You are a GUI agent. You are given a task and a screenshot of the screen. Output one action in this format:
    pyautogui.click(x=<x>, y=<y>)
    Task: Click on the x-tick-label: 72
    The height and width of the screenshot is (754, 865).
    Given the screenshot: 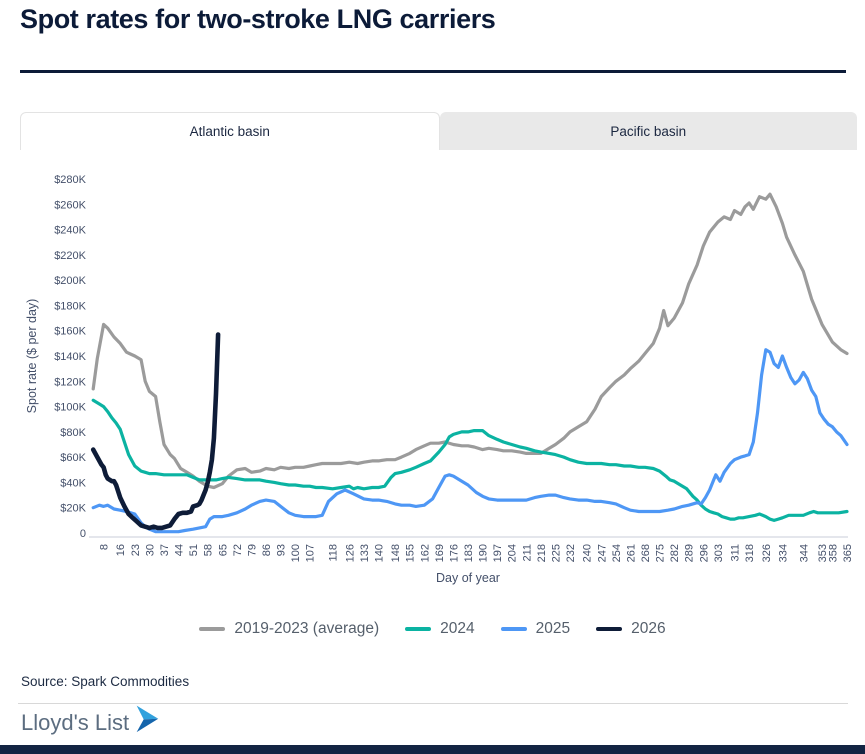 What is the action you would take?
    pyautogui.click(x=238, y=550)
    